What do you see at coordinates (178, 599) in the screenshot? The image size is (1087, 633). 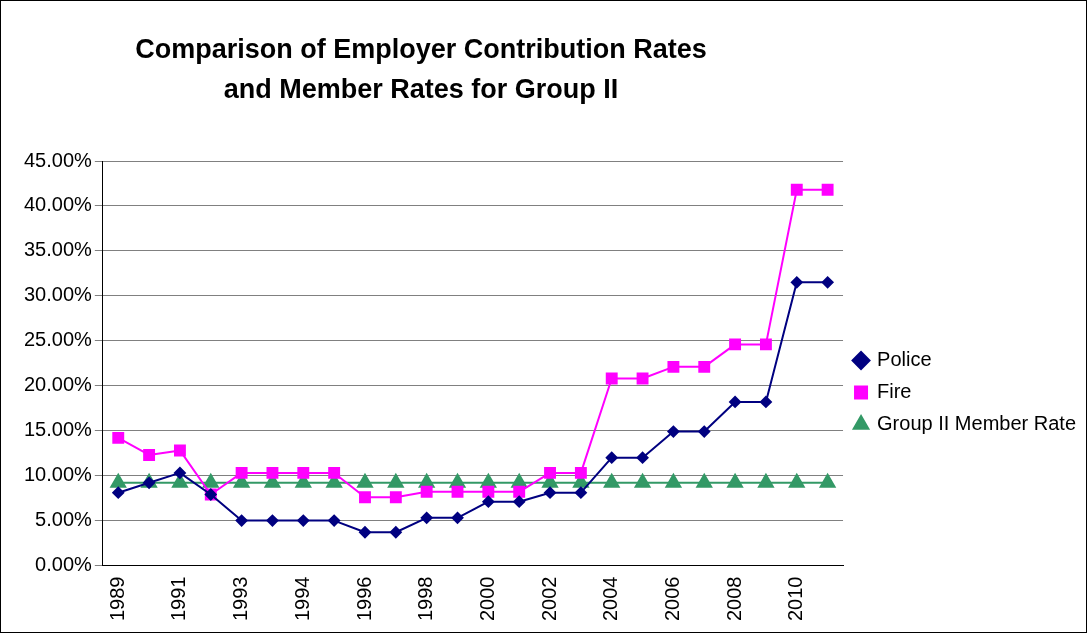 I see `x-tick-label: 1991` at bounding box center [178, 599].